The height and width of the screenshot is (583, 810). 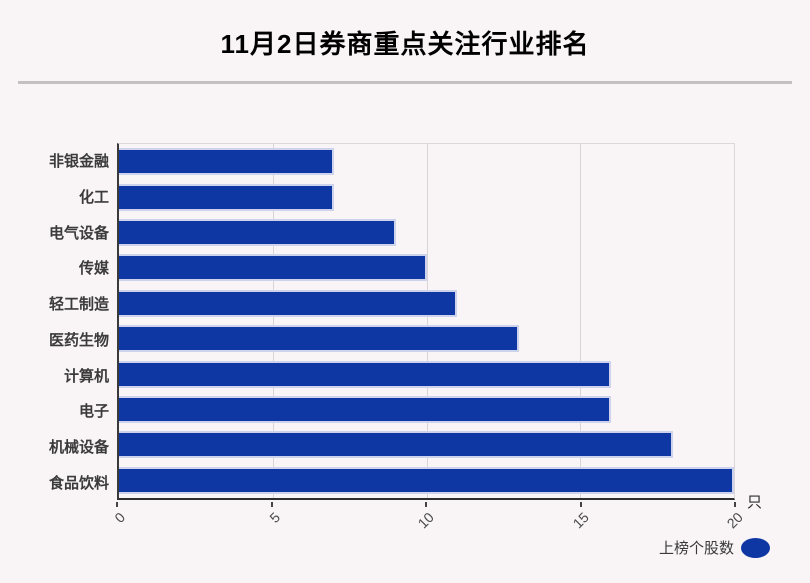 What do you see at coordinates (93, 198) in the screenshot?
I see `category-label: 化工` at bounding box center [93, 198].